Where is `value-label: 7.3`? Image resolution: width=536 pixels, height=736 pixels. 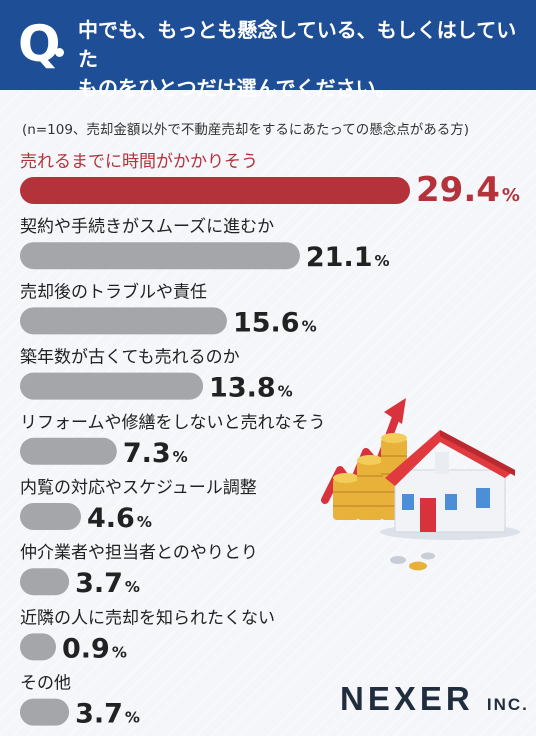 value-label: 7.3 is located at coordinates (147, 453).